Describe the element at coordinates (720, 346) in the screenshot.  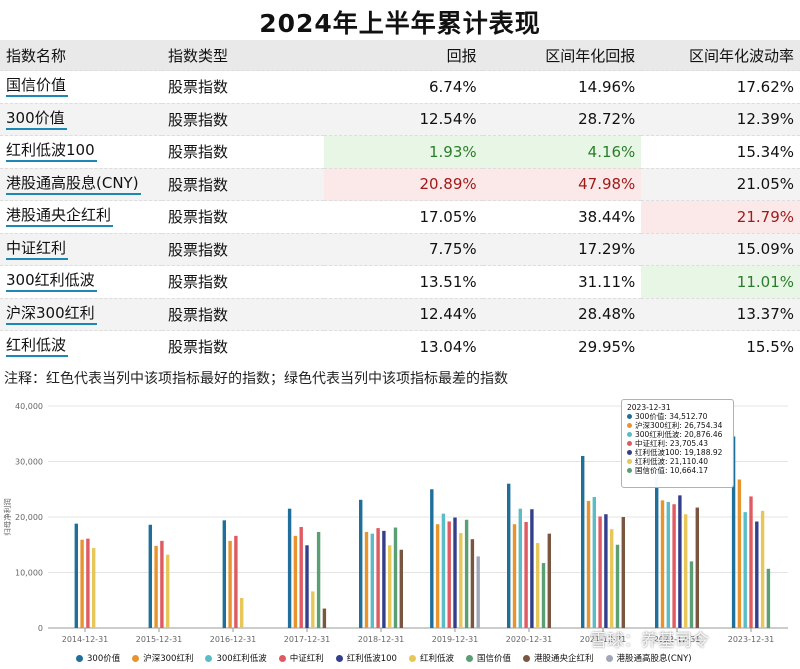
I see `ann_vol-cell: 15.5%` at that location.